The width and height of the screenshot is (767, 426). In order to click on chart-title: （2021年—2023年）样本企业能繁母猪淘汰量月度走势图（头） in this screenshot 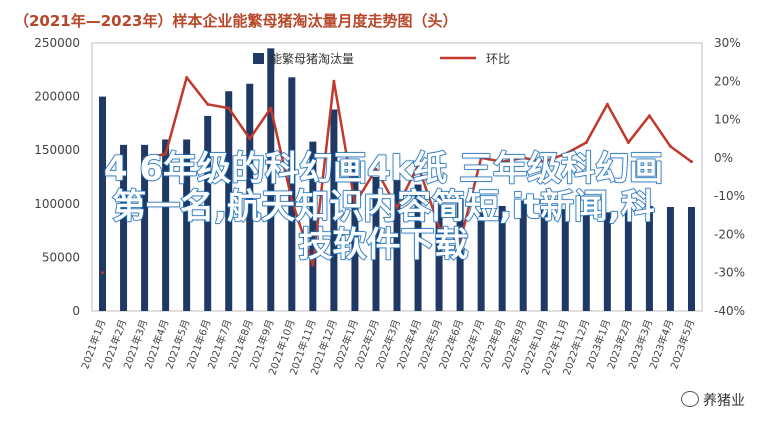, I will do `click(236, 21)`.